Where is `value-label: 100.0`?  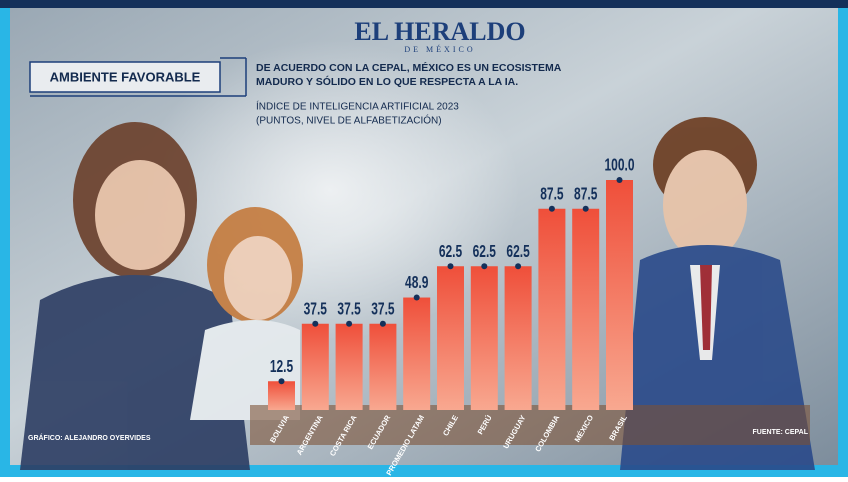 value-label: 100.0 is located at coordinates (619, 166).